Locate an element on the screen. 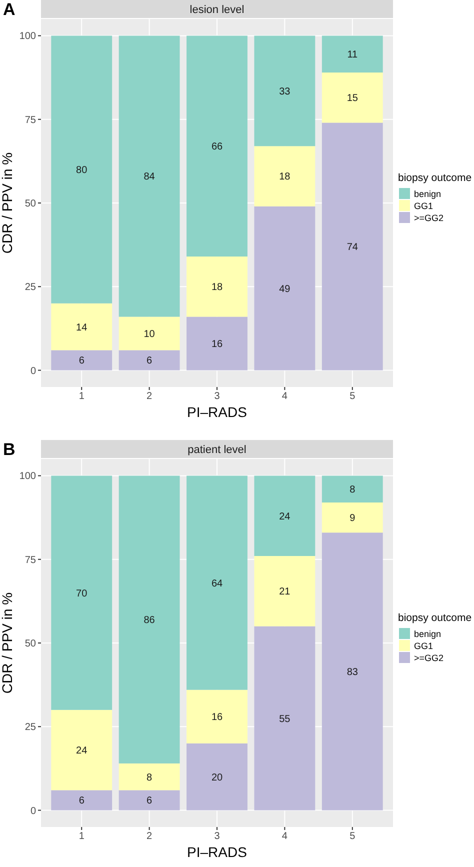  data-label: 83 is located at coordinates (352, 672).